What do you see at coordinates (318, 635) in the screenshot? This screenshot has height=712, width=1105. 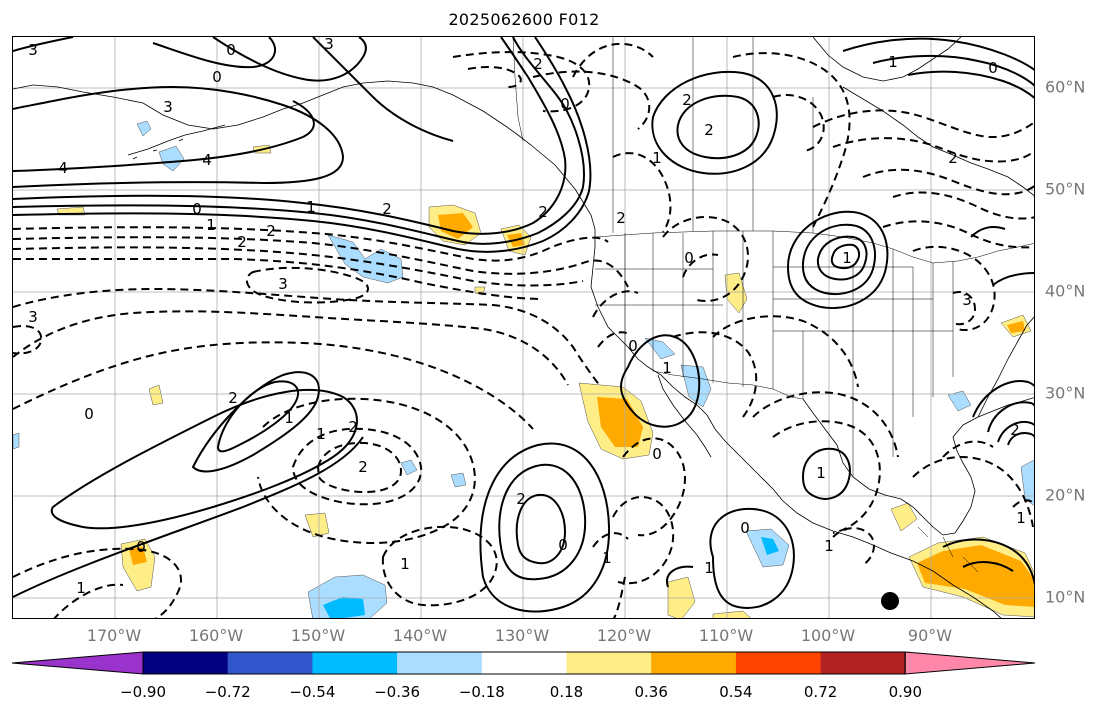 I see `longitude-label: 150°W` at bounding box center [318, 635].